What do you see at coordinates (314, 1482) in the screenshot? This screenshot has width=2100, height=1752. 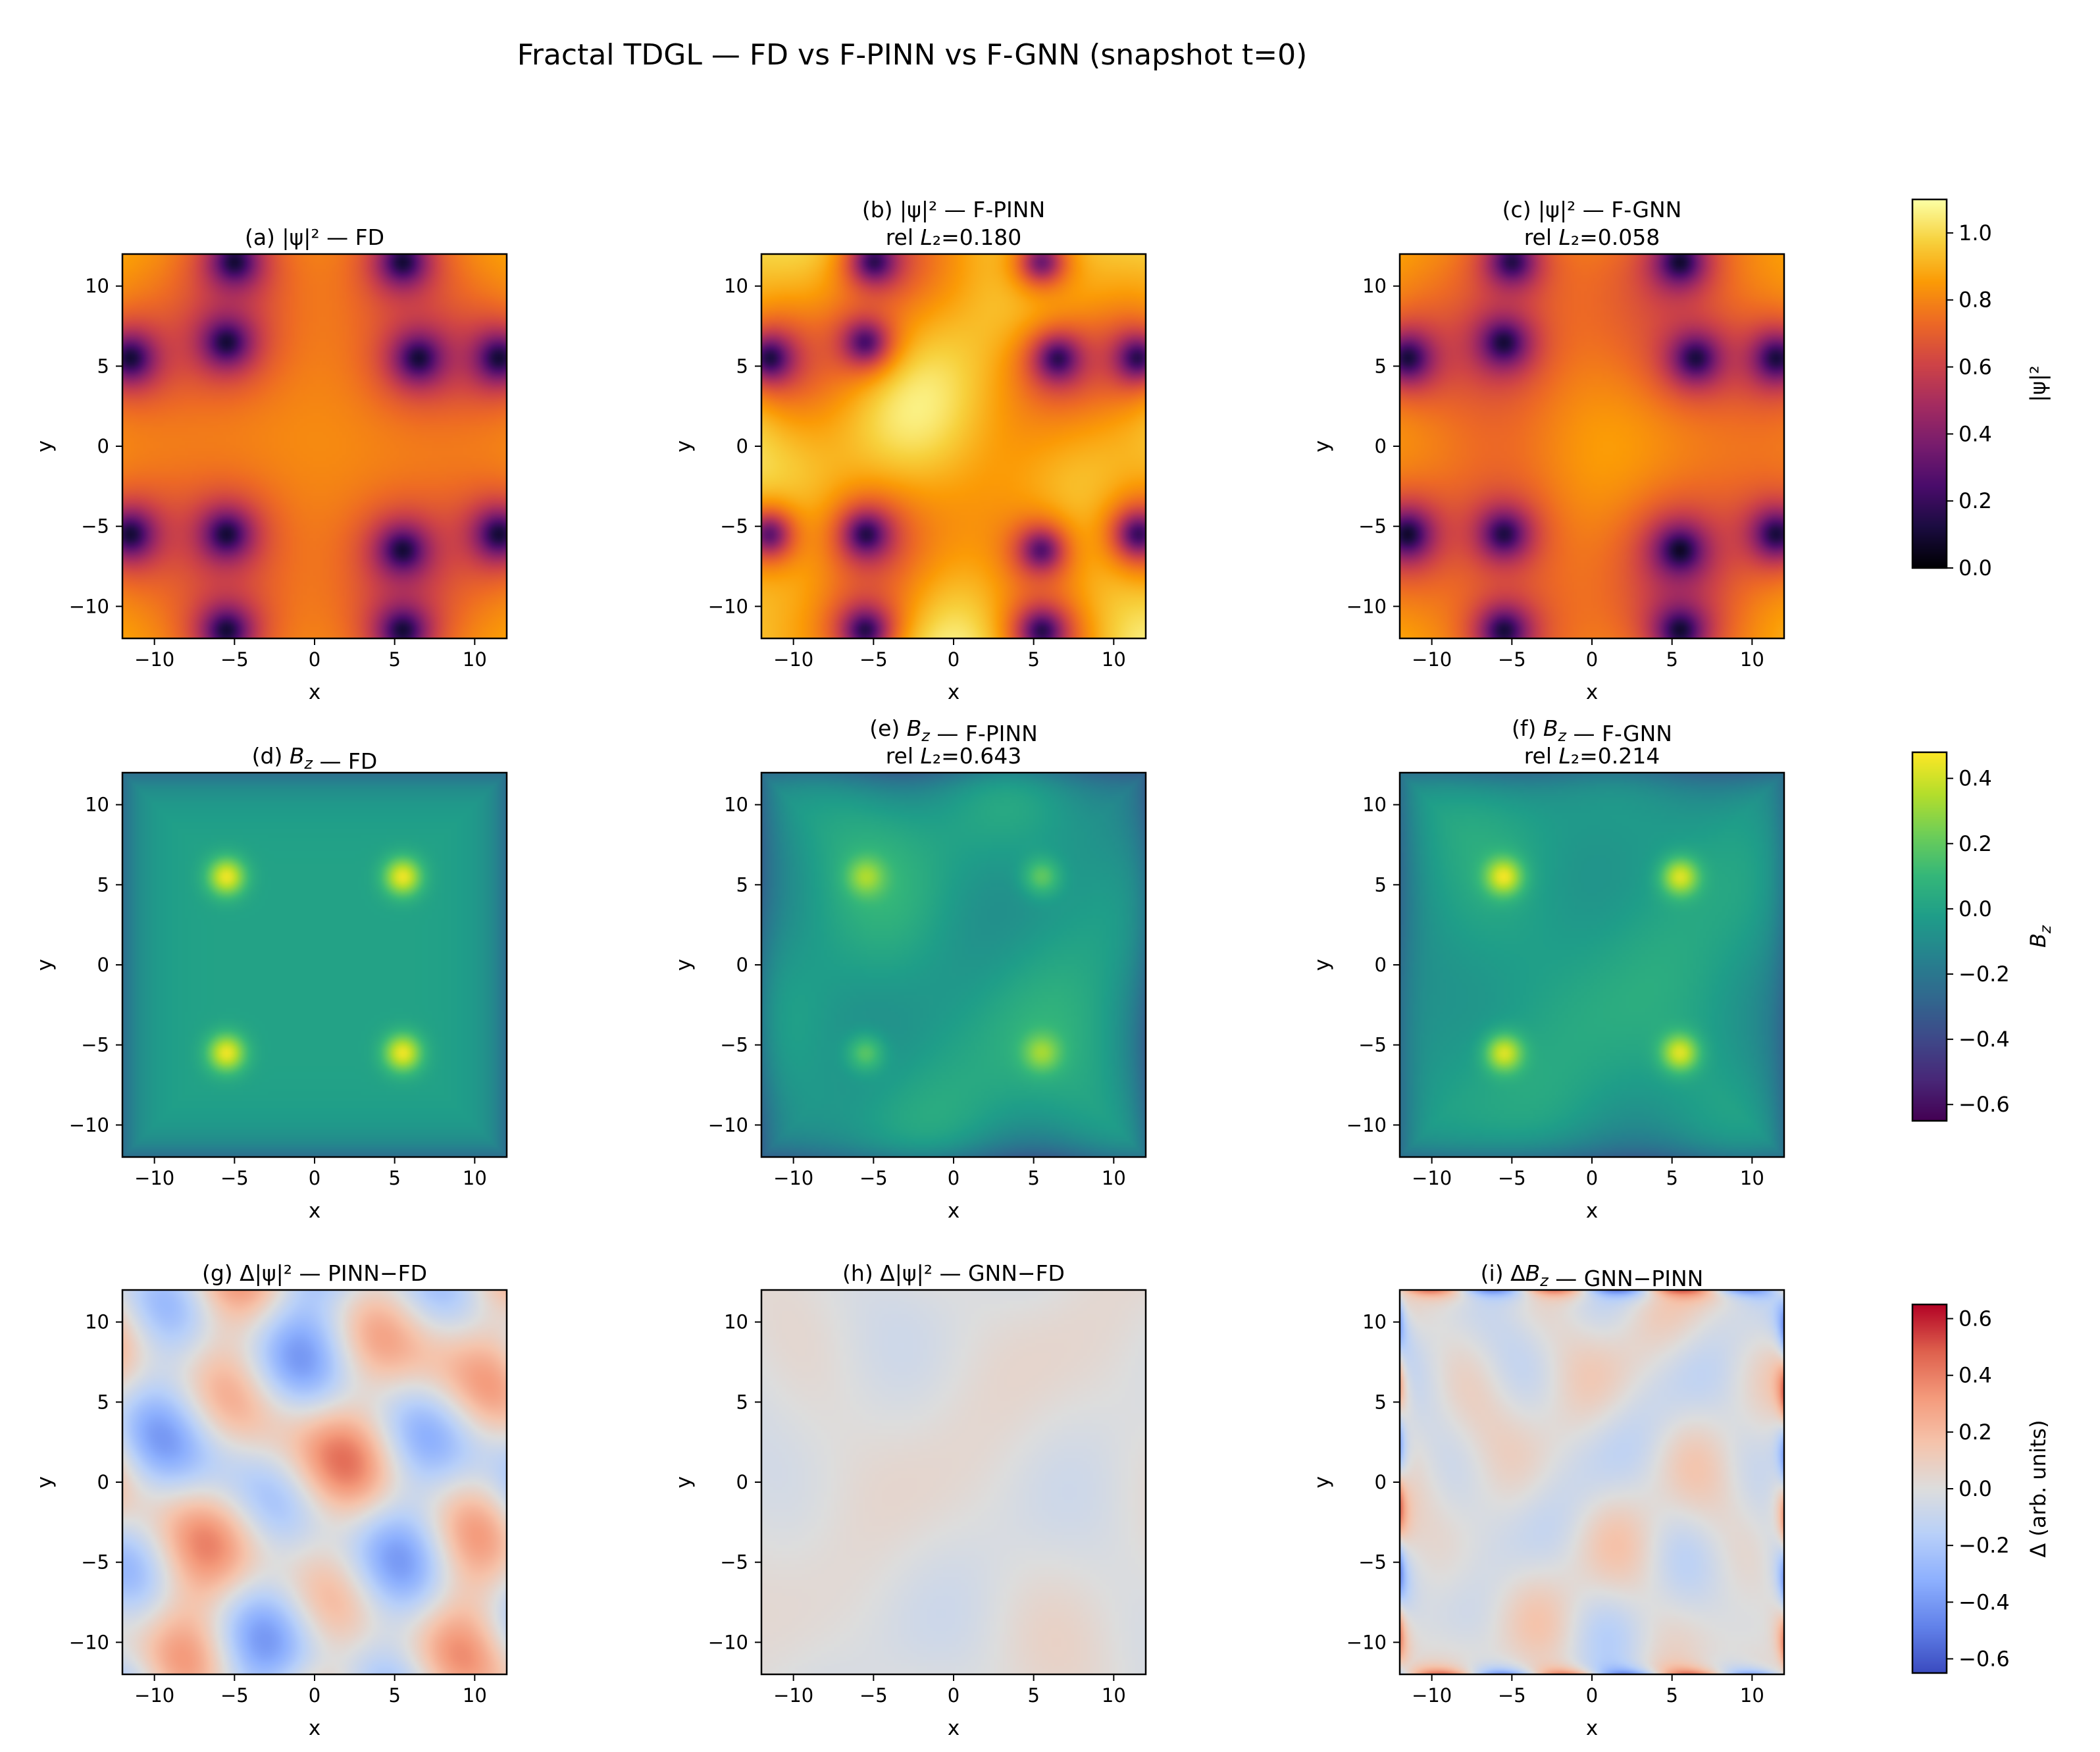 I see `heatmap-g` at bounding box center [314, 1482].